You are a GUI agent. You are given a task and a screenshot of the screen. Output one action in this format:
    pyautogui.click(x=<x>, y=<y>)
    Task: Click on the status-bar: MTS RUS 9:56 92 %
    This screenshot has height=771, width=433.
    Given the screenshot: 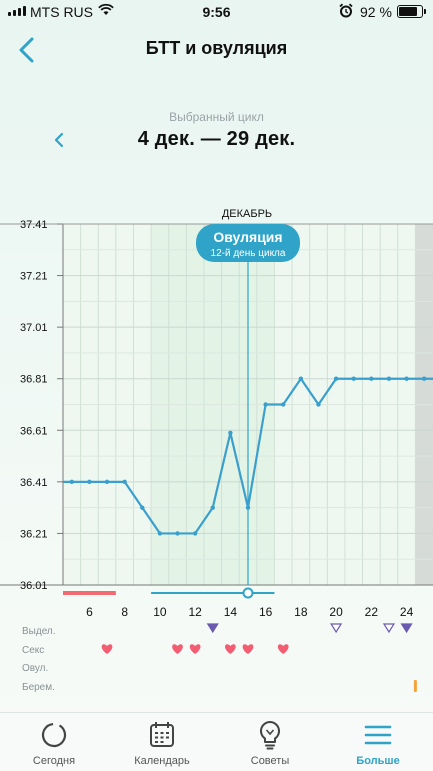 What is the action you would take?
    pyautogui.click(x=216, y=12)
    